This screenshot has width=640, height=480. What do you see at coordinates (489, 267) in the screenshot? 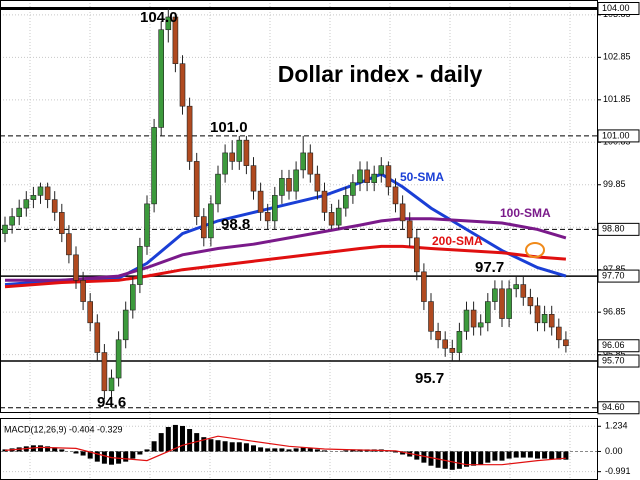
I see `price-annotation: 97.7` at bounding box center [489, 267].